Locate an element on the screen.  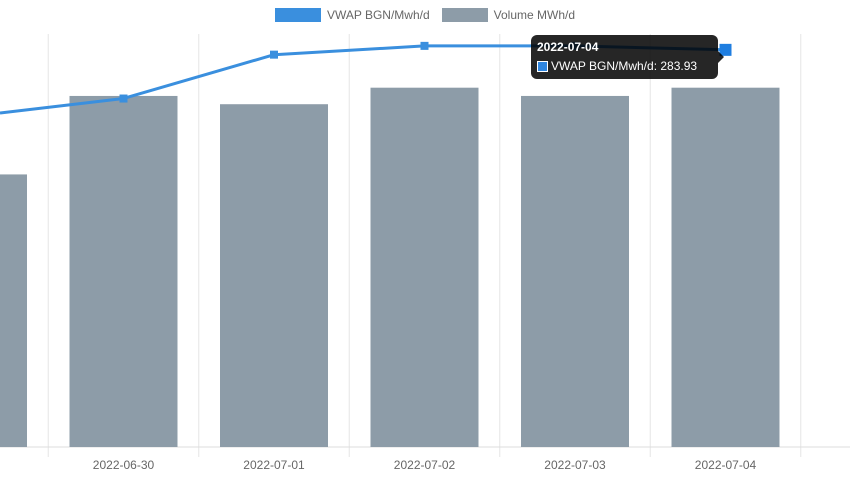
x-tick-label: 2022-07-01 is located at coordinates (274, 465).